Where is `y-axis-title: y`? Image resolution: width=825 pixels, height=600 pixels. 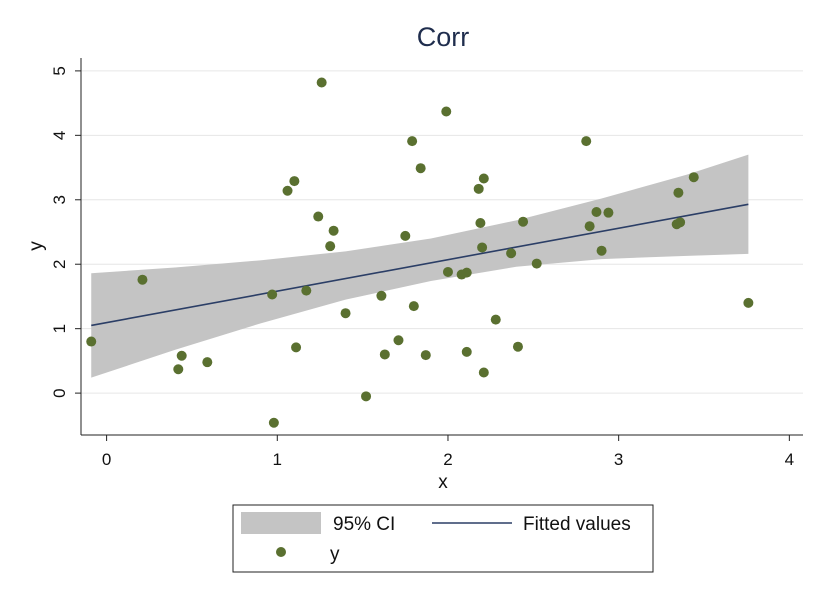 y-axis-title: y is located at coordinates (36, 246).